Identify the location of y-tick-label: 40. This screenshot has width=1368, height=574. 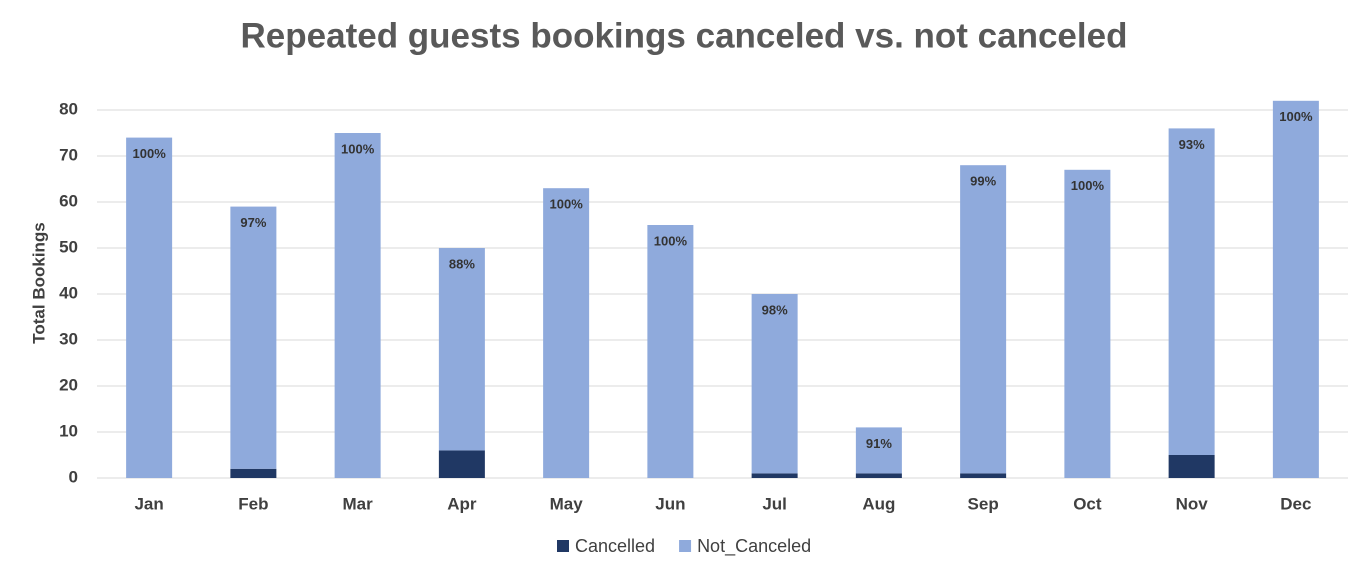
(68, 292).